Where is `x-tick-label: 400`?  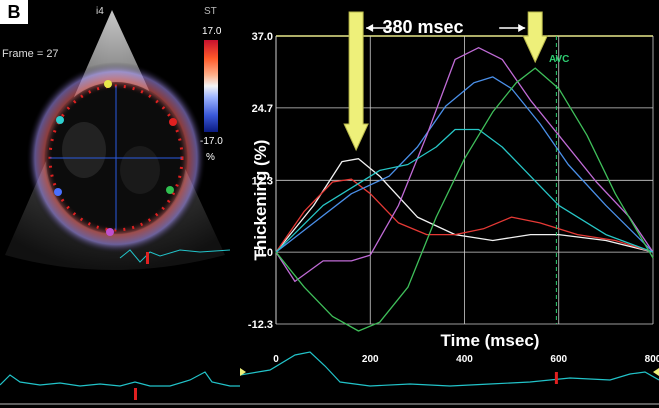
x-tick-label: 400 is located at coordinates (464, 359).